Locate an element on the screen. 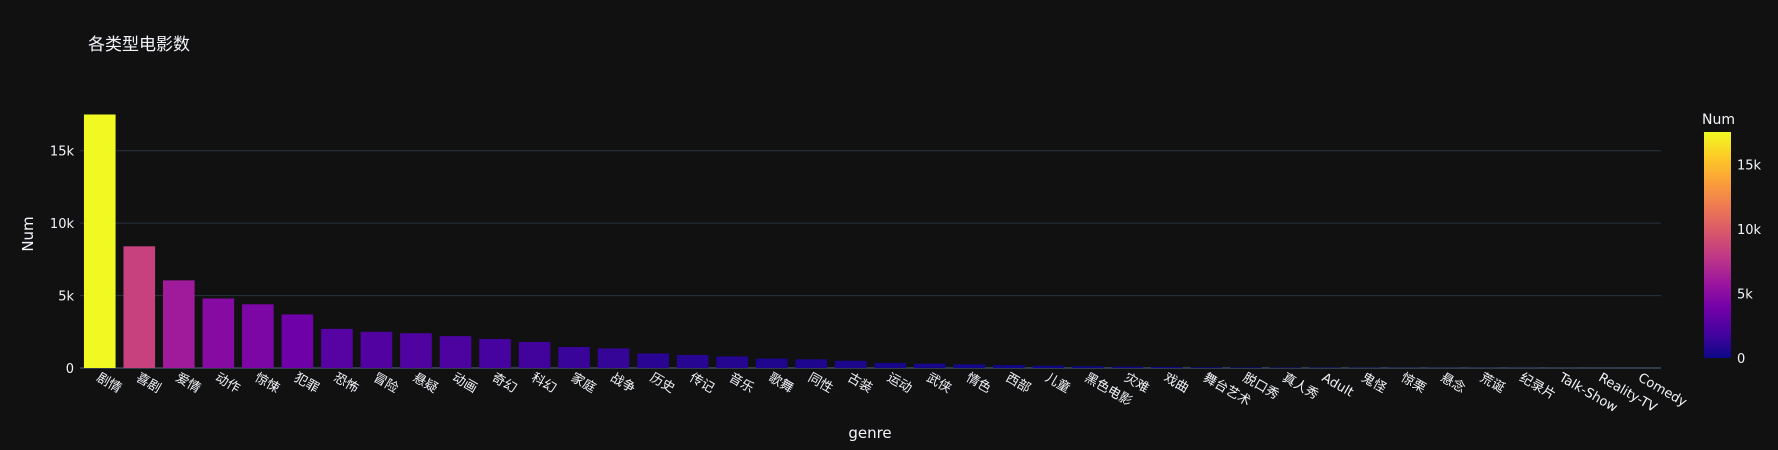 The image size is (1778, 450). y-tick-label: 15k is located at coordinates (62, 152).